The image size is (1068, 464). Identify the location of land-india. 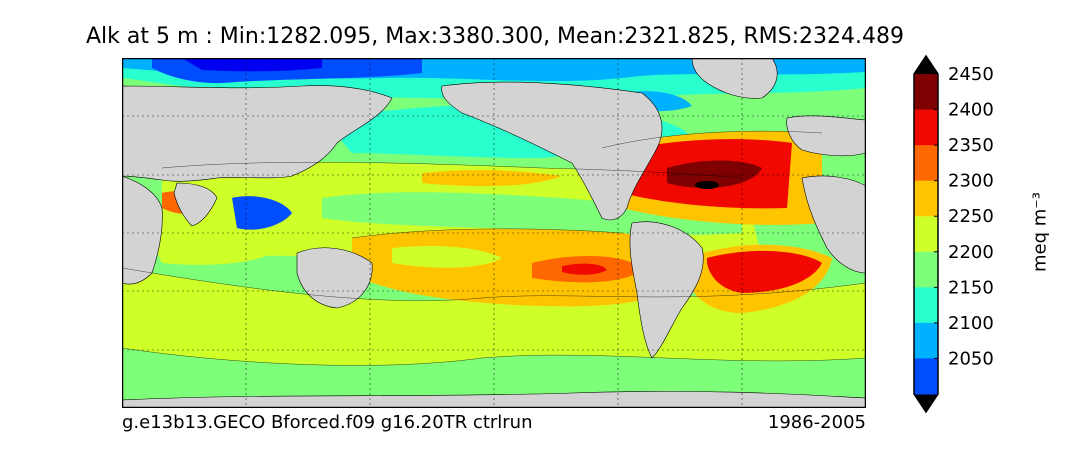
(195, 204).